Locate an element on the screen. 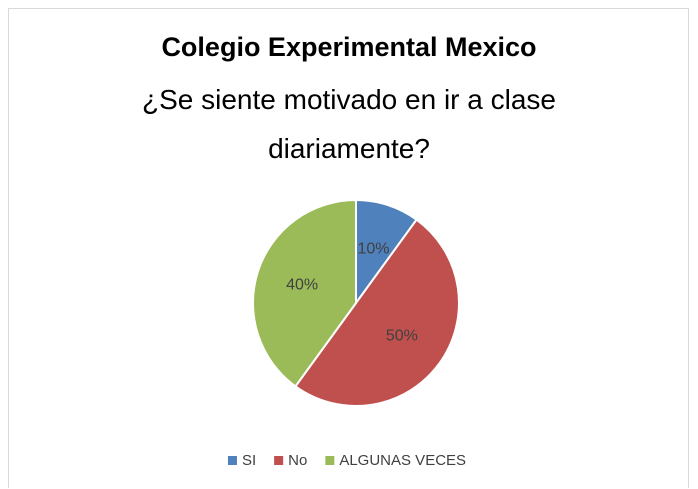 The height and width of the screenshot is (489, 698). legend: SI No ALGUNAS VECES is located at coordinates (346, 460).